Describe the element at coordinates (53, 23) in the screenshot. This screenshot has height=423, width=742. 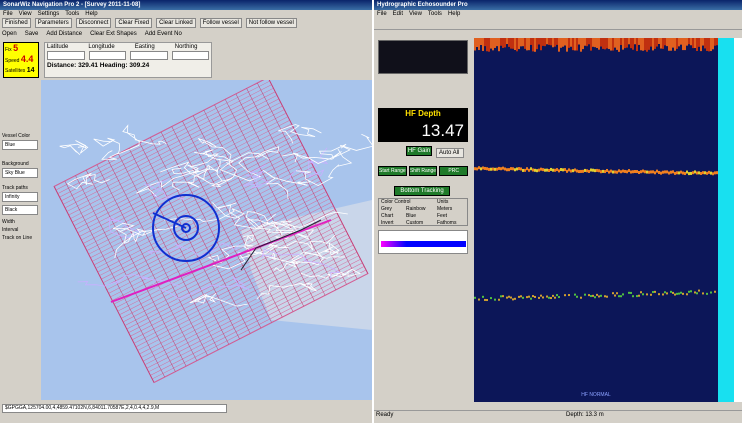
I see `button: Parameters` at that location.